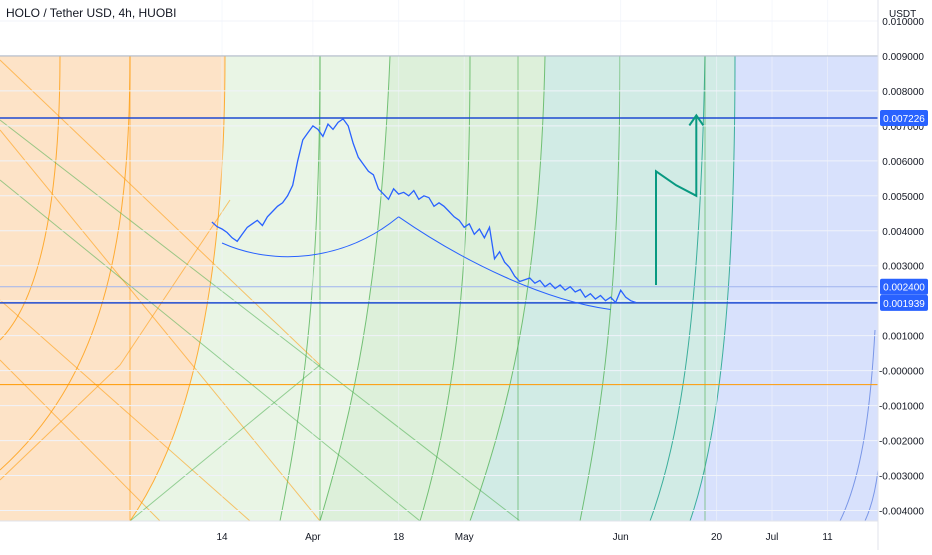  What do you see at coordinates (903, 232) in the screenshot?
I see `y-tick-label-7: 0.004000` at bounding box center [903, 232].